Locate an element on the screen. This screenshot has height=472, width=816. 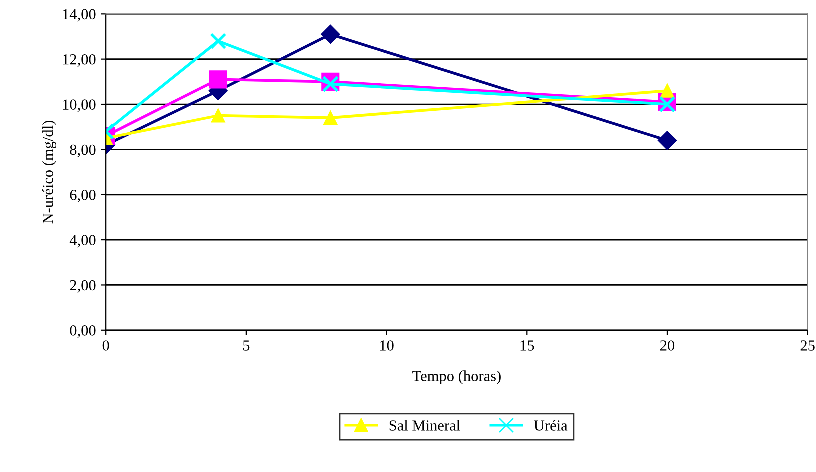
y-tick-label: 8,00 is located at coordinates (83, 151).